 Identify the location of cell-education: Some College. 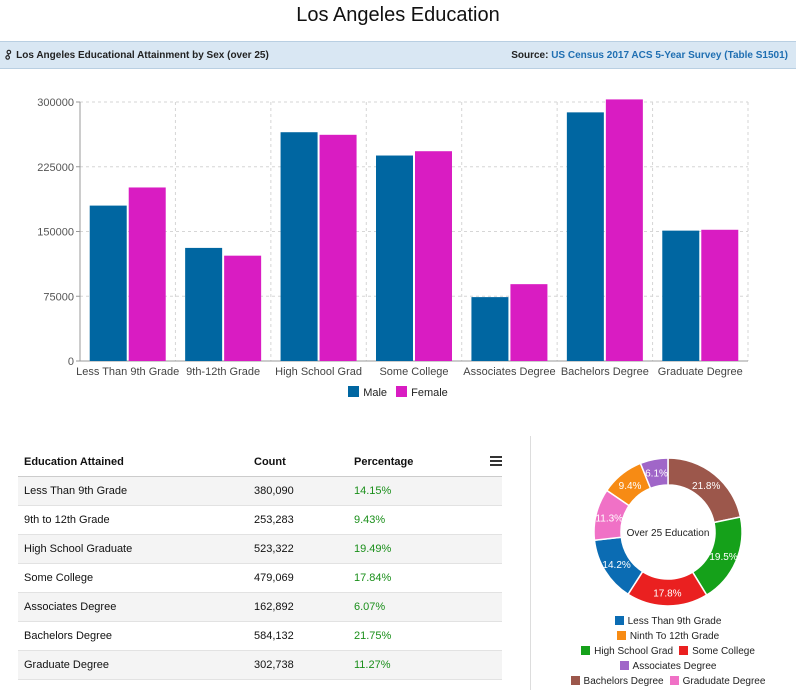
(133, 578).